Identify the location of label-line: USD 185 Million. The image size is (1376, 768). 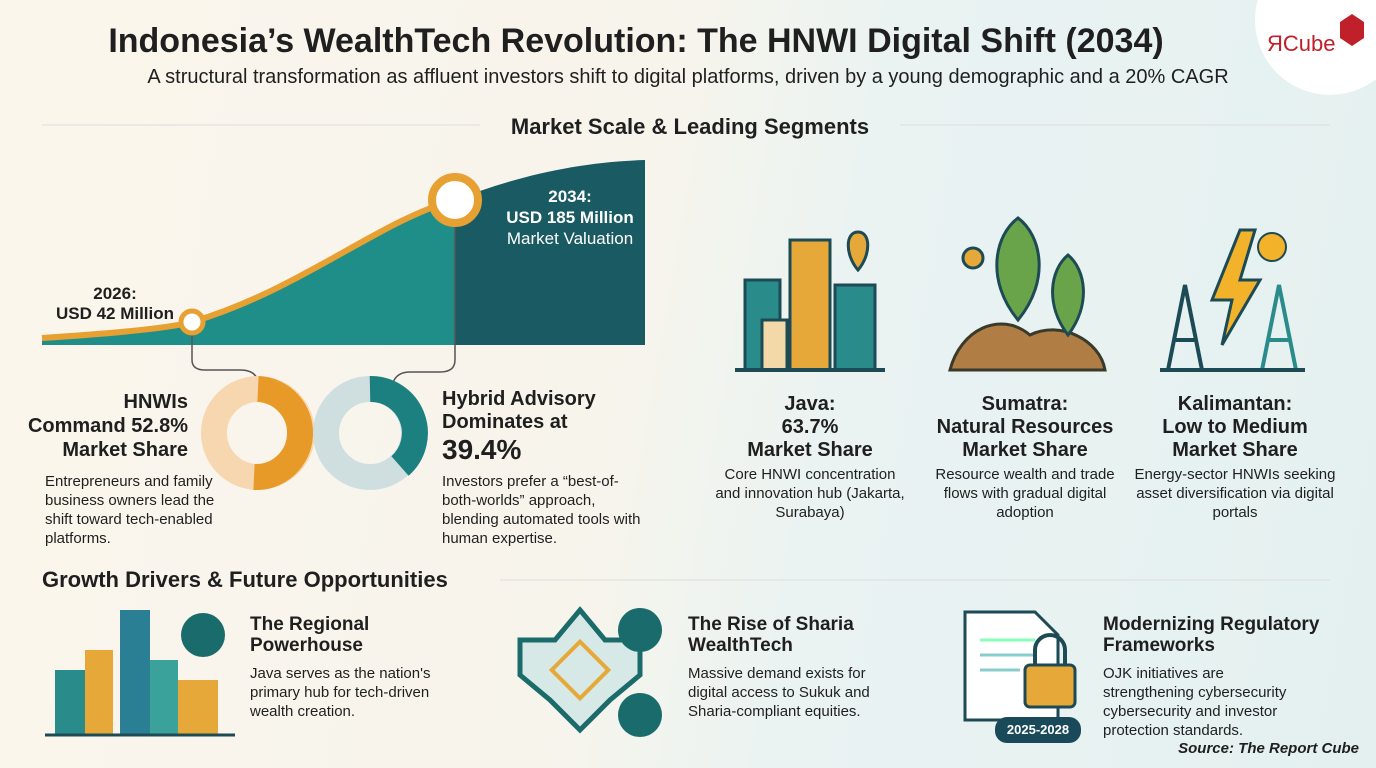
(570, 217).